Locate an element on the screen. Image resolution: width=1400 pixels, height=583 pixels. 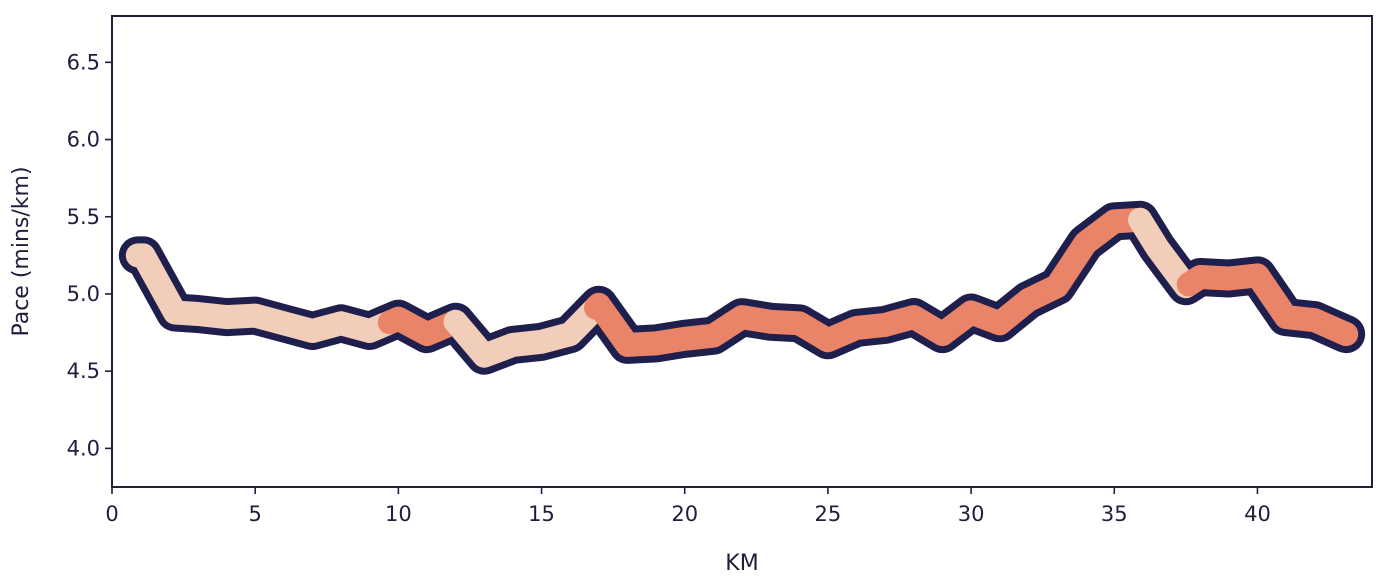
y-tick-label: 6.0 is located at coordinates (83, 140).